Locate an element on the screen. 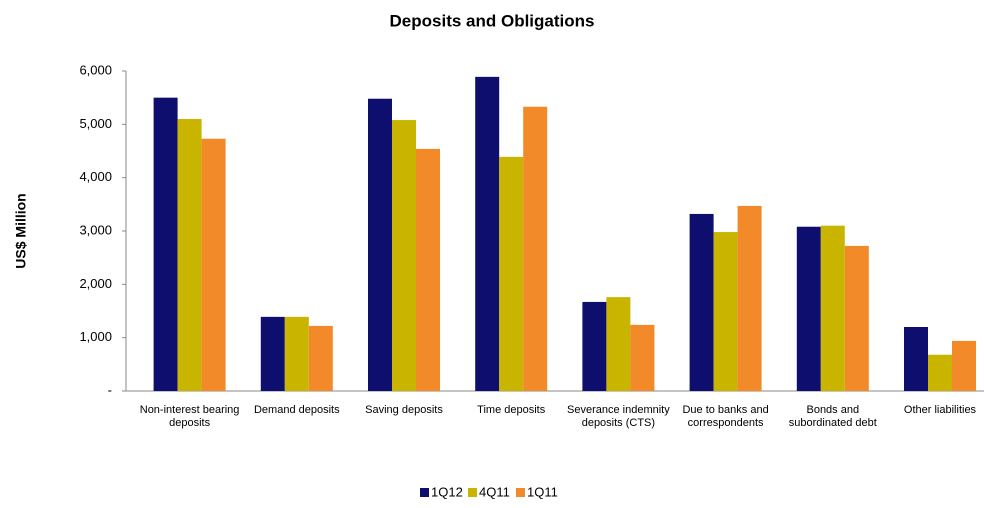  y-tick-label: - is located at coordinates (110, 389).